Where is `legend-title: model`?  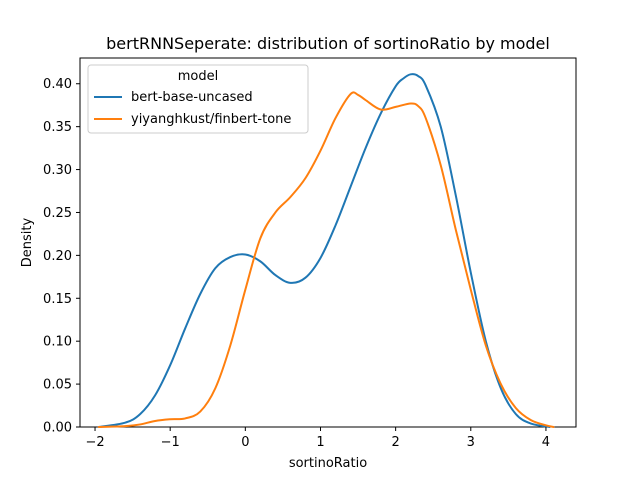 legend-title: model is located at coordinates (198, 76).